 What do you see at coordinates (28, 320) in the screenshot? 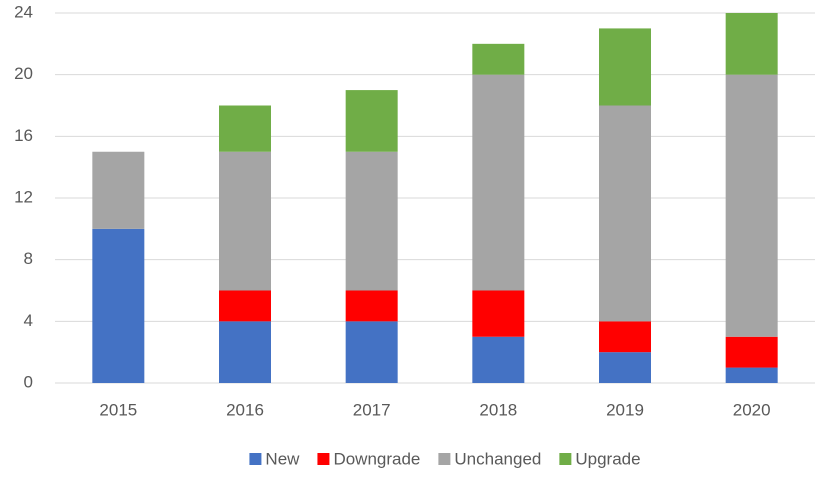
I see `y-tick-label: 4` at bounding box center [28, 320].